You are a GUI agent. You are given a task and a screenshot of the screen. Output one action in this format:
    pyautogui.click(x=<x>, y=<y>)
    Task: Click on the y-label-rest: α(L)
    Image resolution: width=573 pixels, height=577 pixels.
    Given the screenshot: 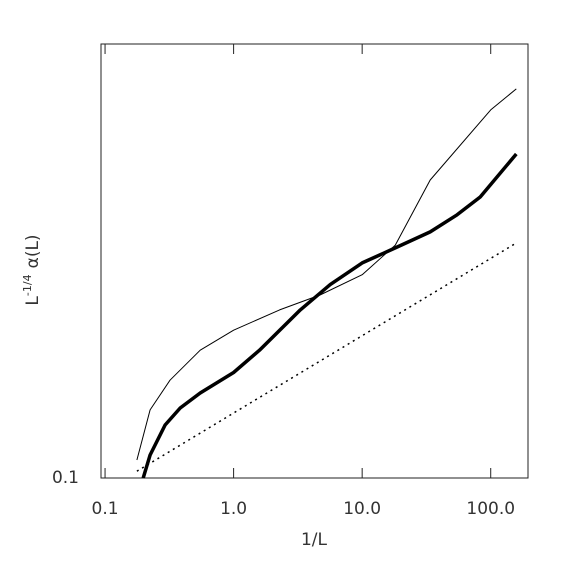 What is the action you would take?
    pyautogui.click(x=33, y=251)
    